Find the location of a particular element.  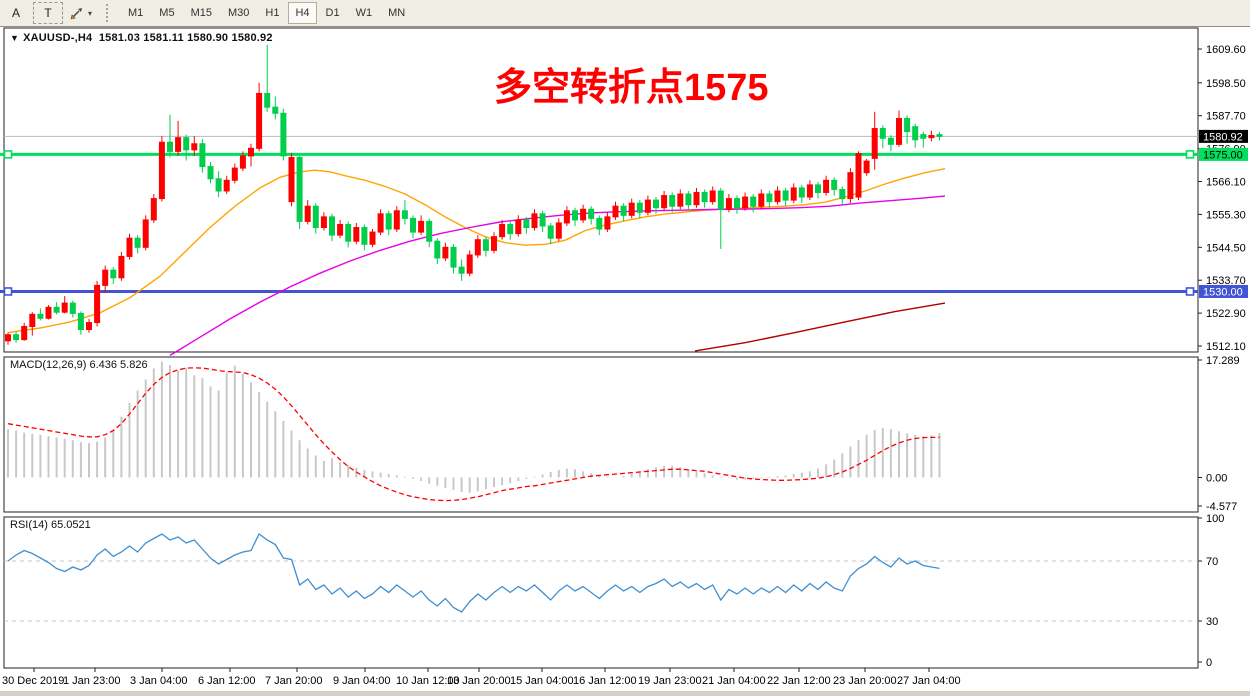

time-tick-label: 30 Dec 2019 is located at coordinates (33, 681).